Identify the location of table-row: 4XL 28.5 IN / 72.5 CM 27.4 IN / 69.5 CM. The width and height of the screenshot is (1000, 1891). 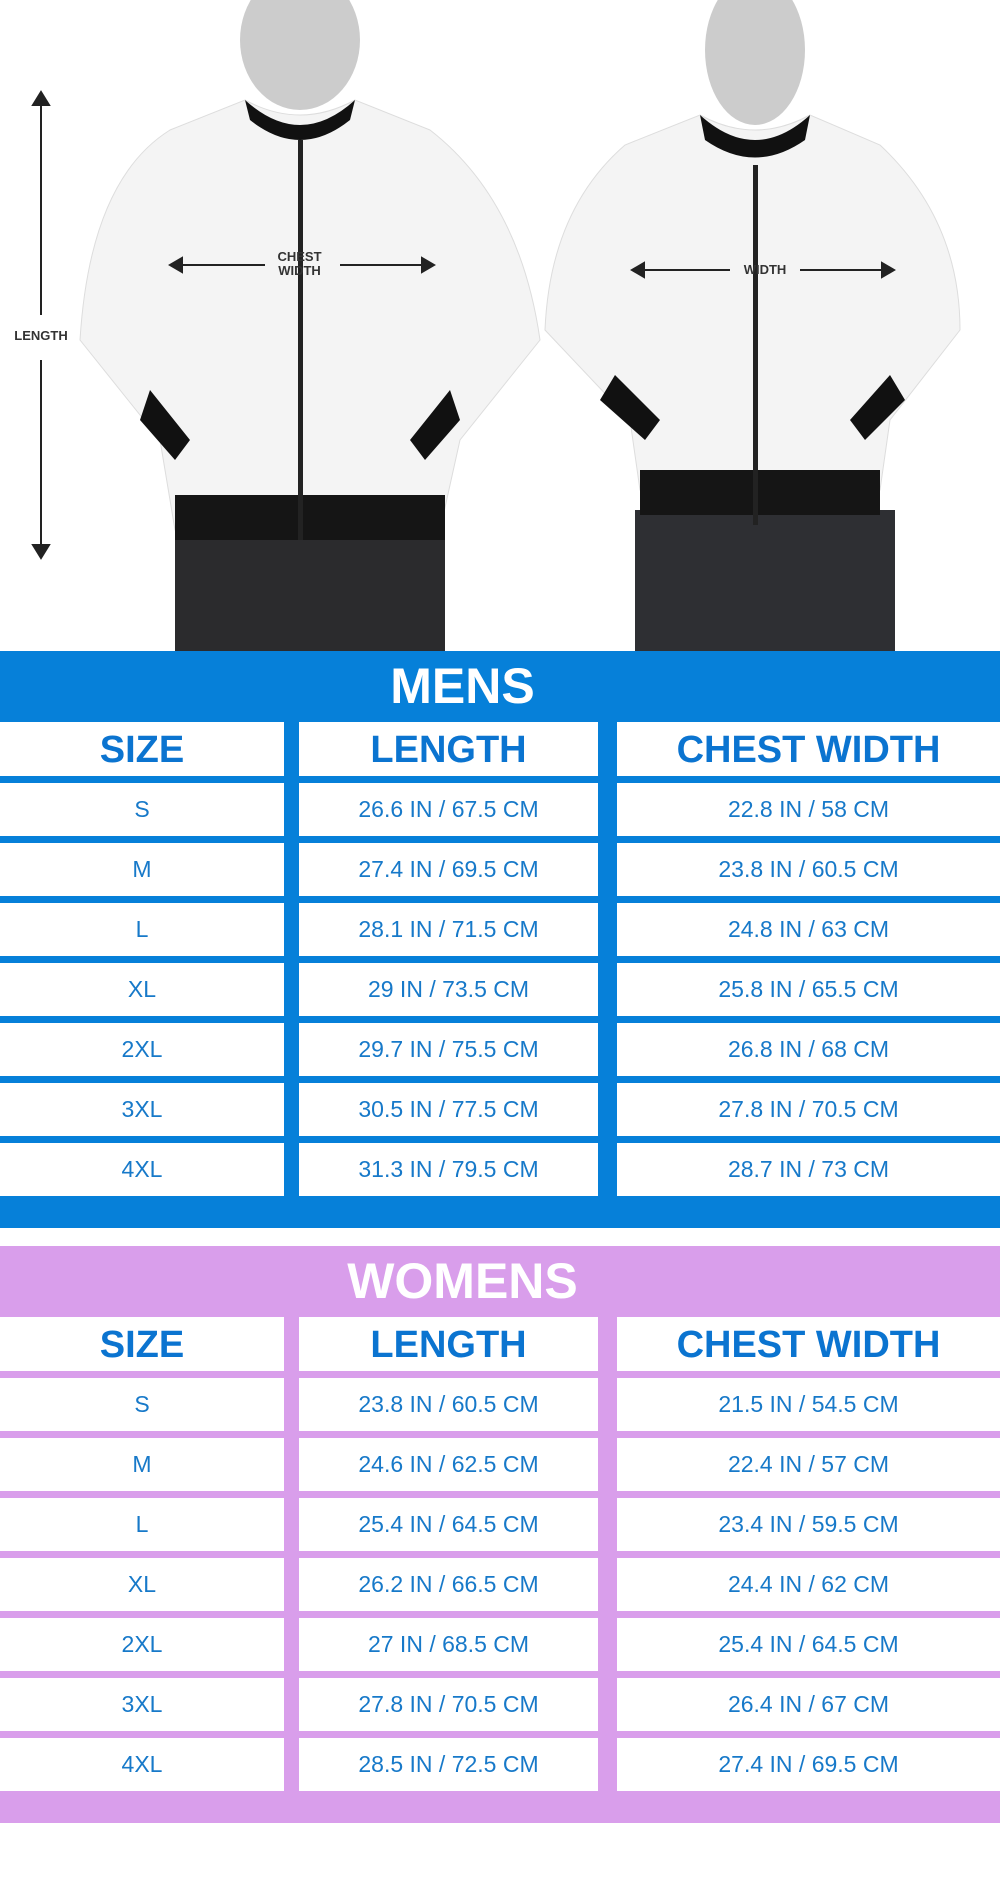
(500, 1768).